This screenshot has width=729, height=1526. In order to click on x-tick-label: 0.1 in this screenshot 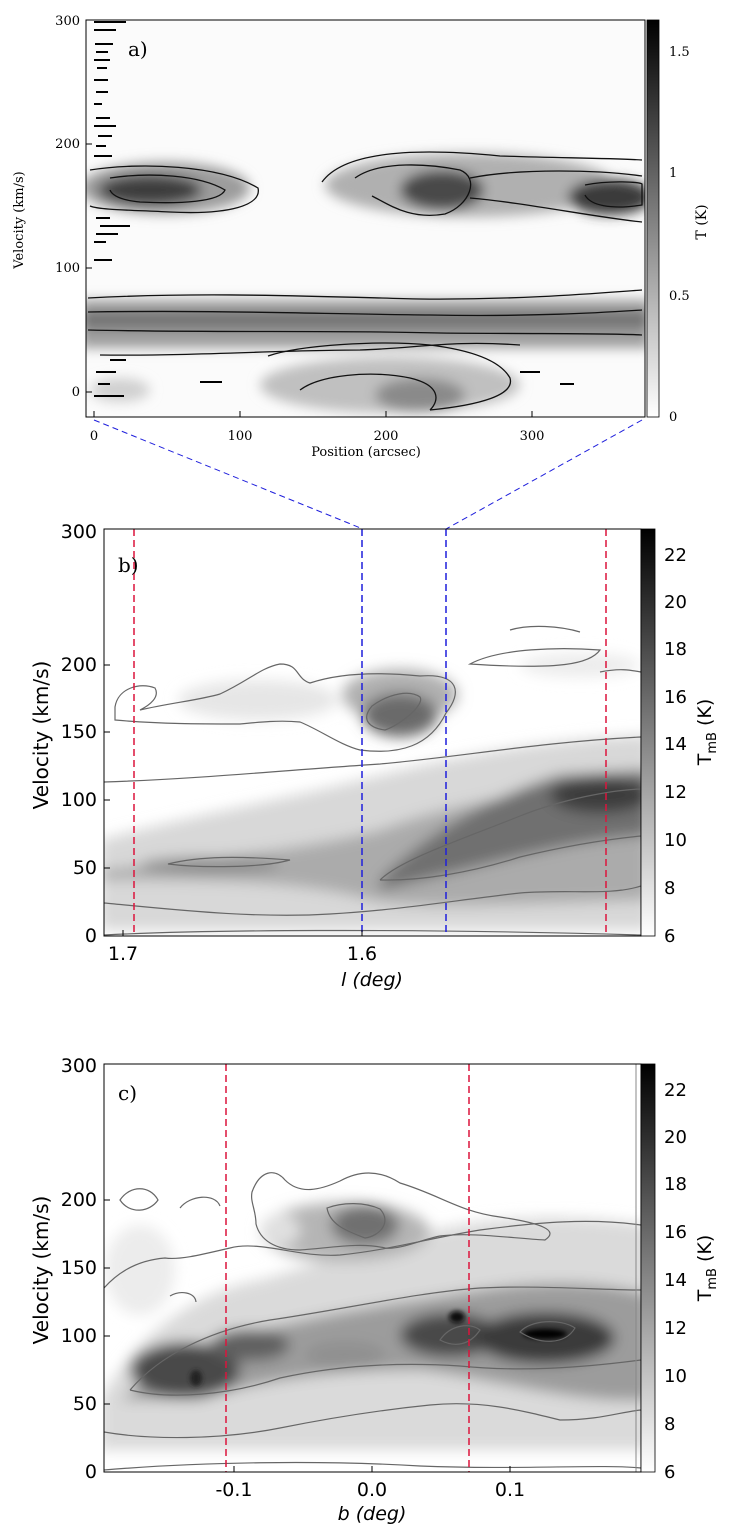, I will do `click(510, 1490)`.